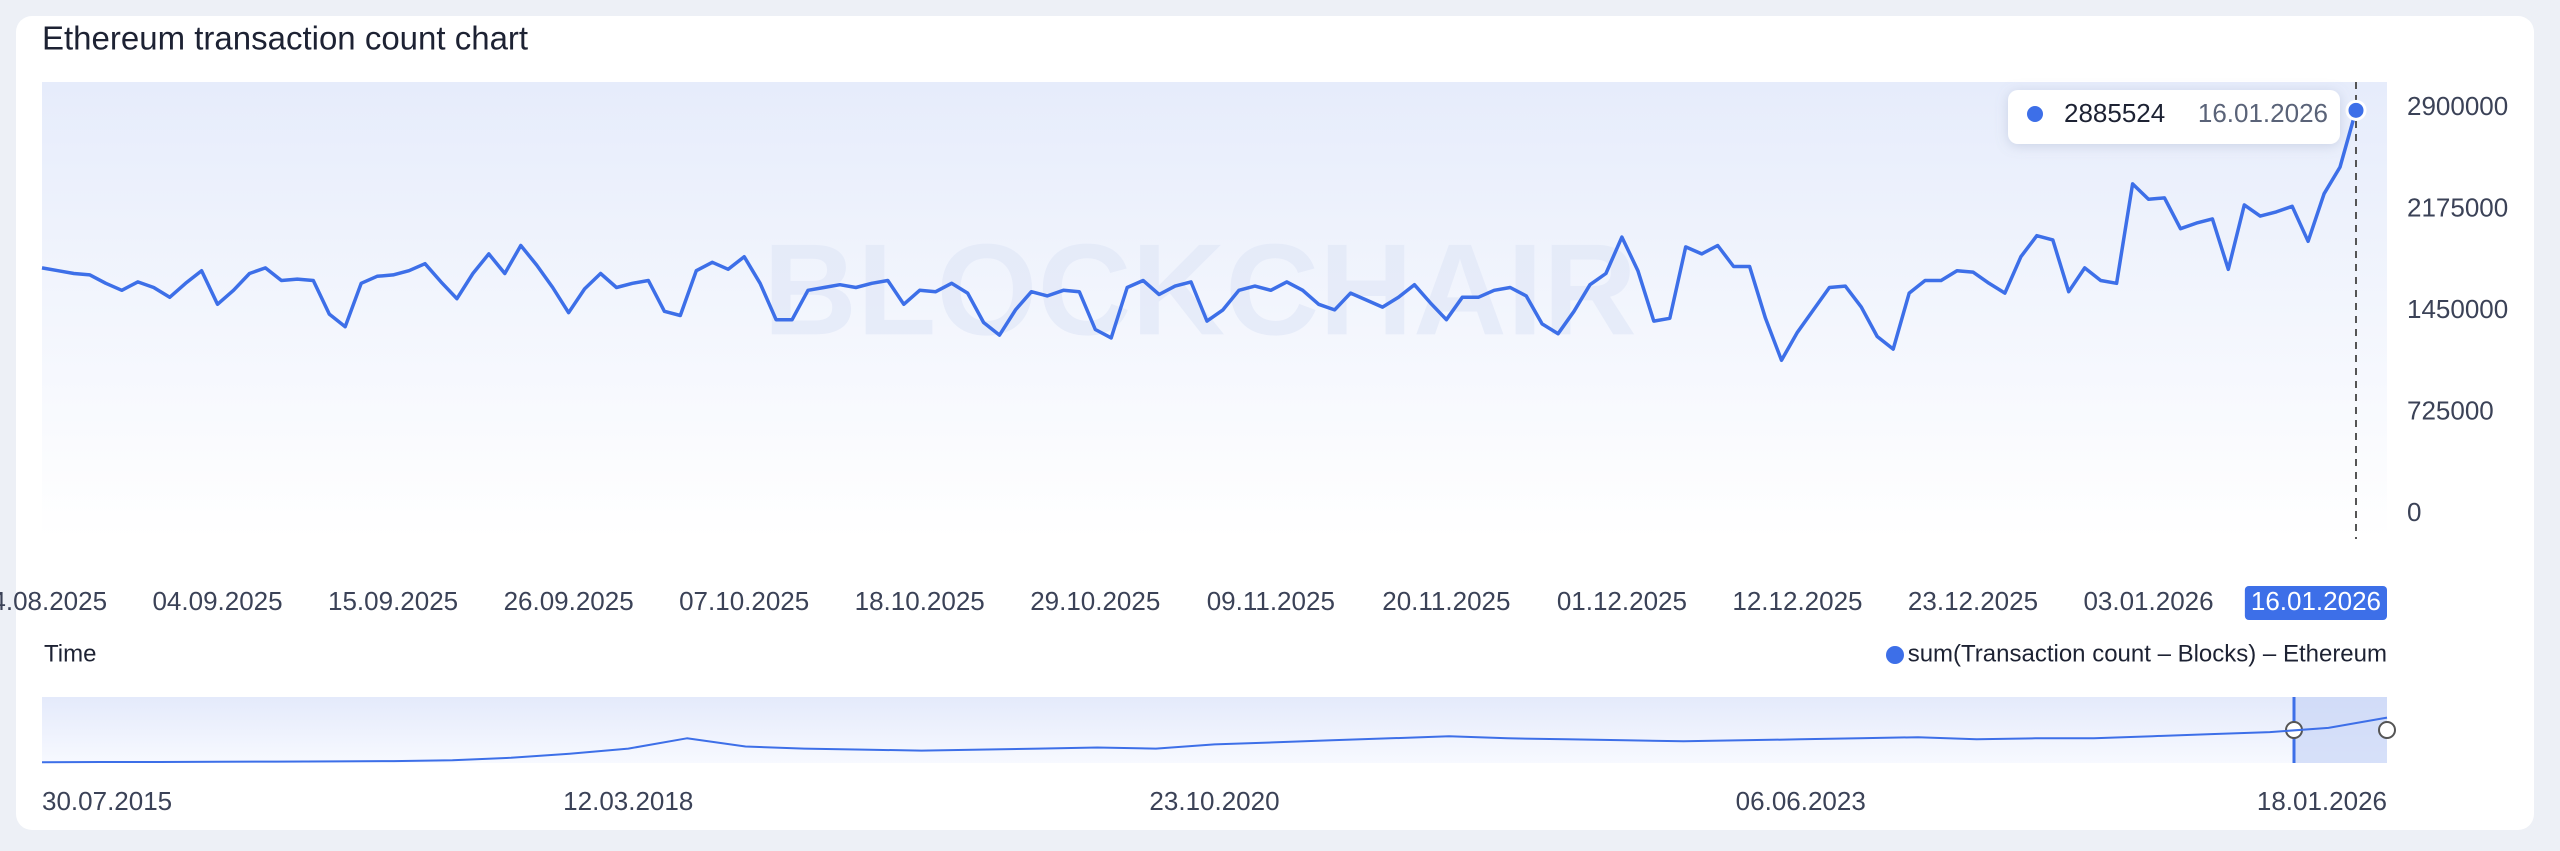 The height and width of the screenshot is (851, 2560). Describe the element at coordinates (2356, 110) in the screenshot. I see `hover-point` at that location.